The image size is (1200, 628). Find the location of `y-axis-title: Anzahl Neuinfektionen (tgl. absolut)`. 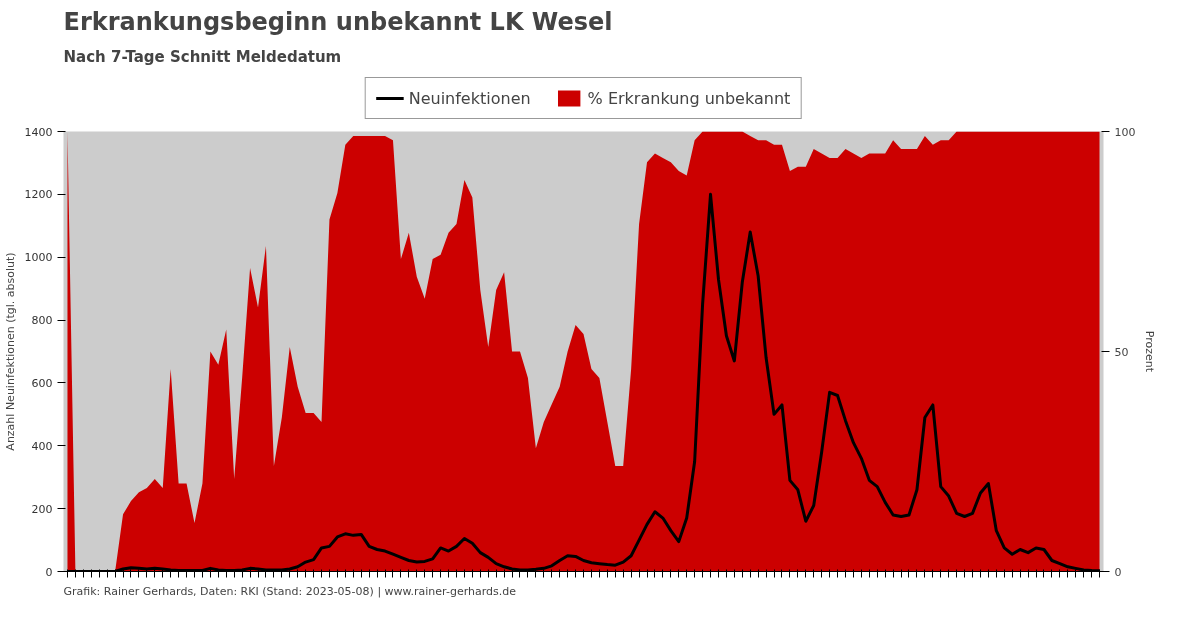

y-axis-title: Anzahl Neuinfektionen (tgl. absolut) is located at coordinates (10, 351).